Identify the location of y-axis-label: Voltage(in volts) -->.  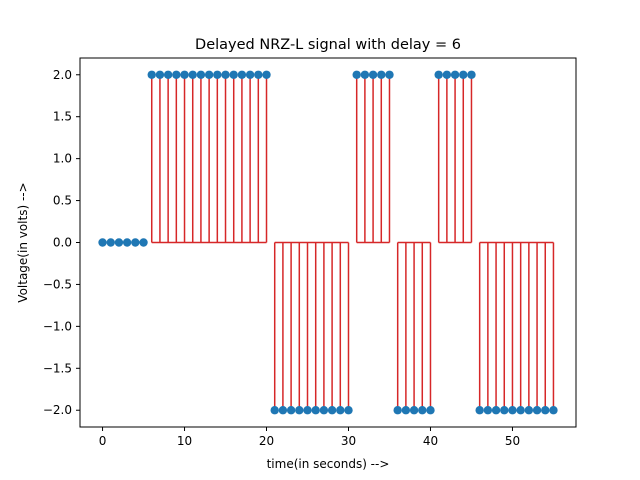
(23, 242).